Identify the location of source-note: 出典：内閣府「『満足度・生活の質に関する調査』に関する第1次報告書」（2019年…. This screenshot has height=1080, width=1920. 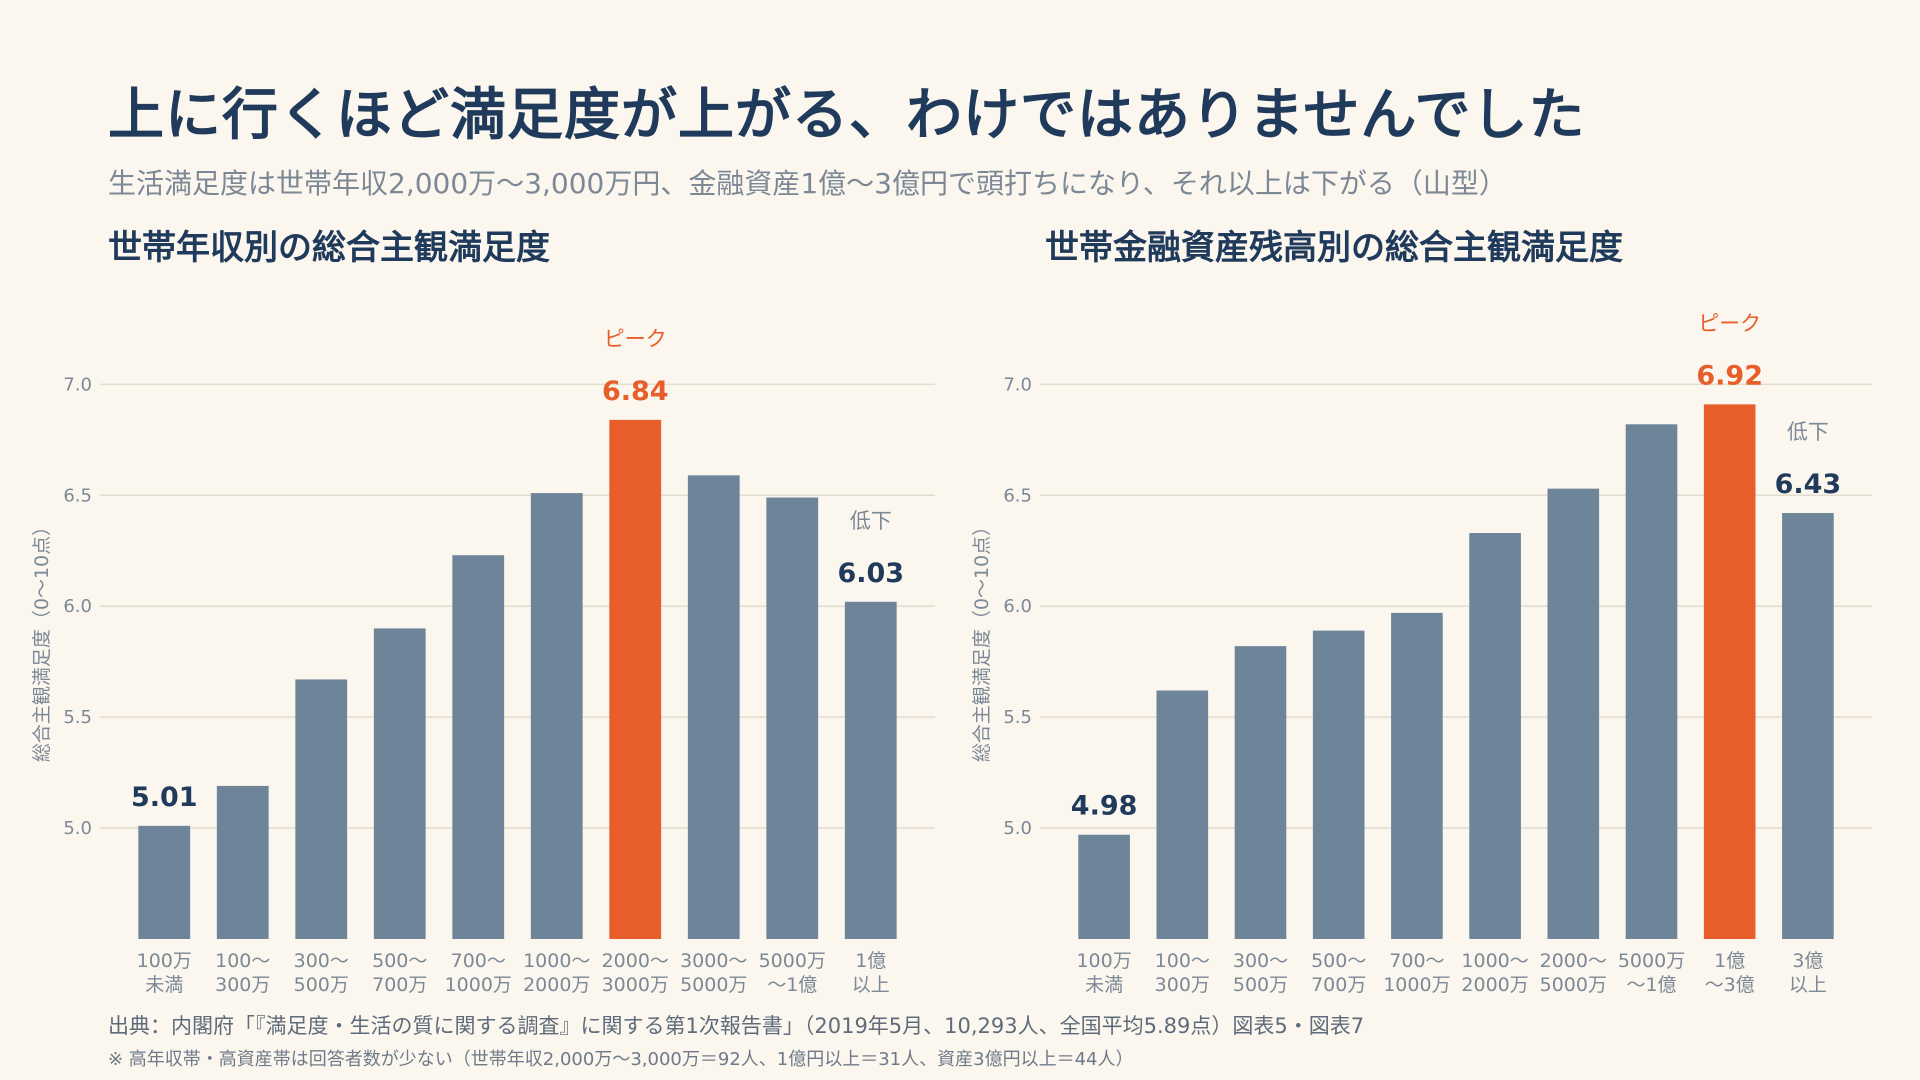
(736, 1026).